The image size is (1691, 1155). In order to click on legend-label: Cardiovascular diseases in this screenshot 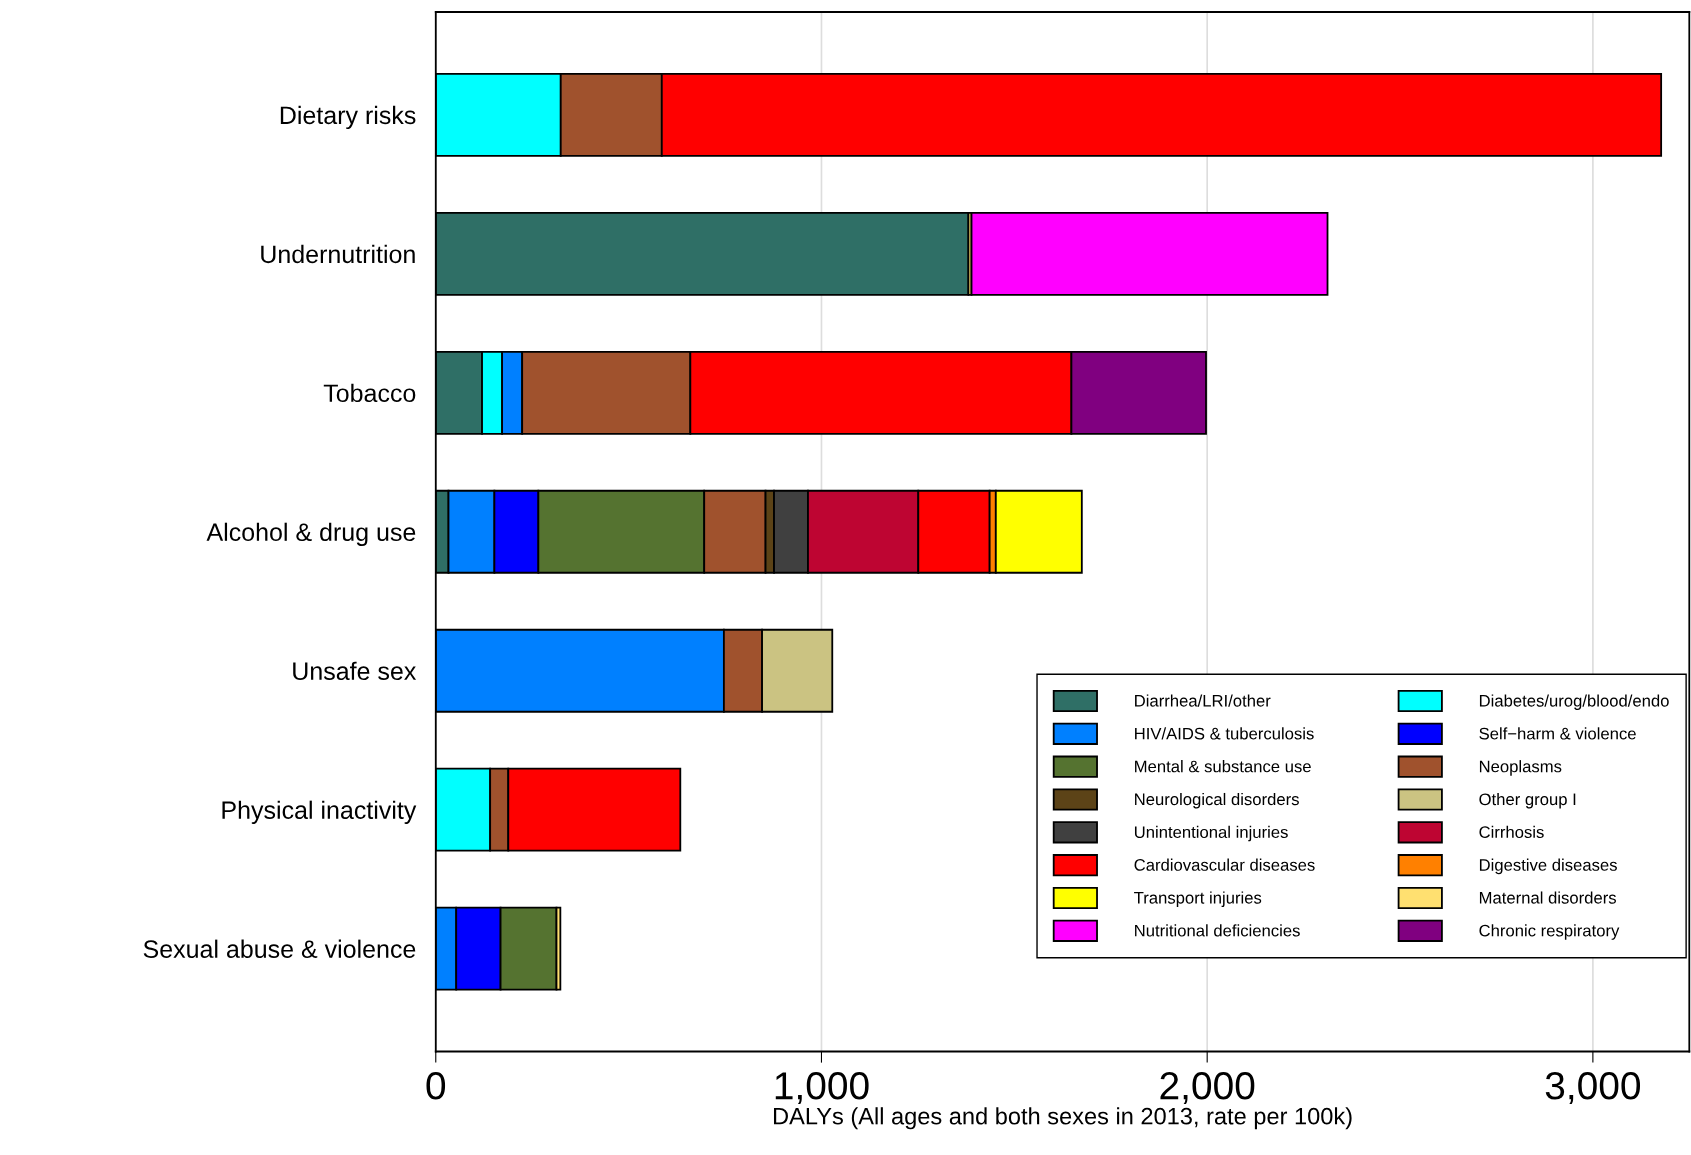, I will do `click(1224, 864)`.